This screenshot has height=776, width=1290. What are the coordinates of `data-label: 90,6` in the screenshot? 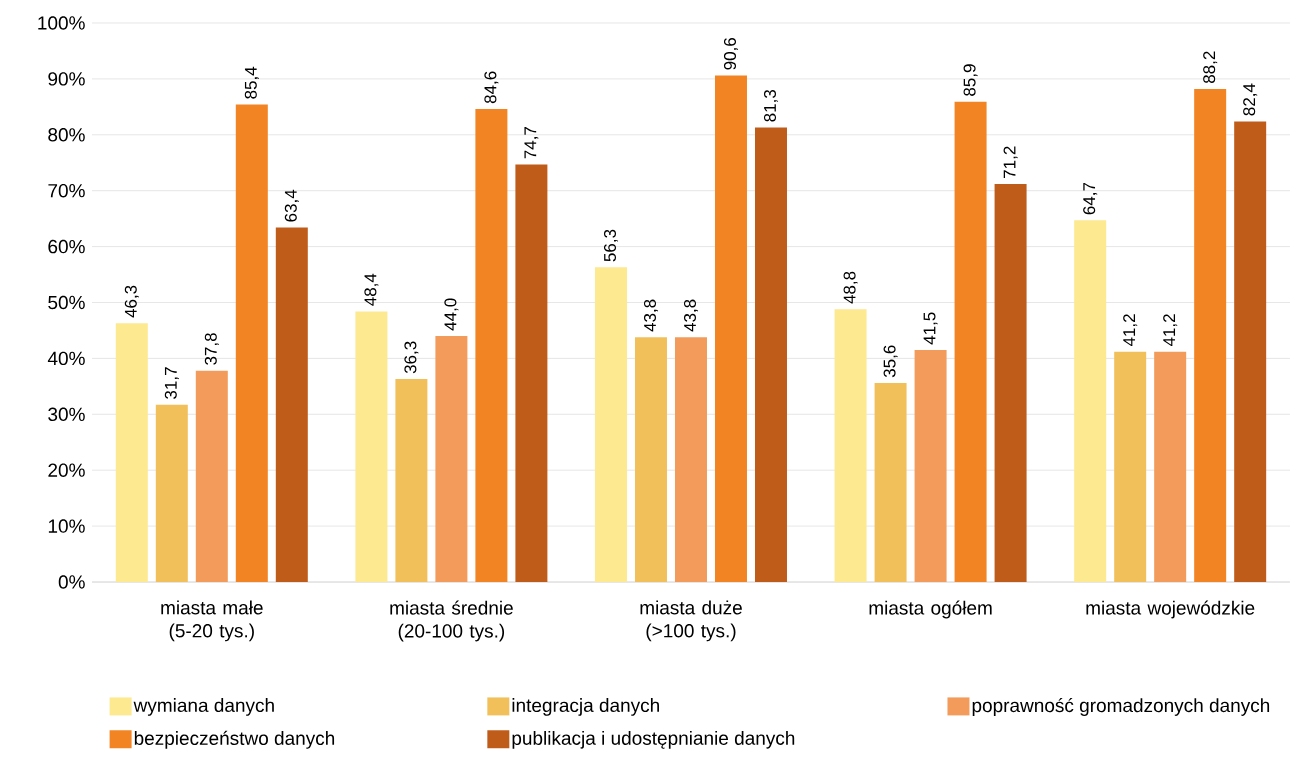 It's located at (731, 54).